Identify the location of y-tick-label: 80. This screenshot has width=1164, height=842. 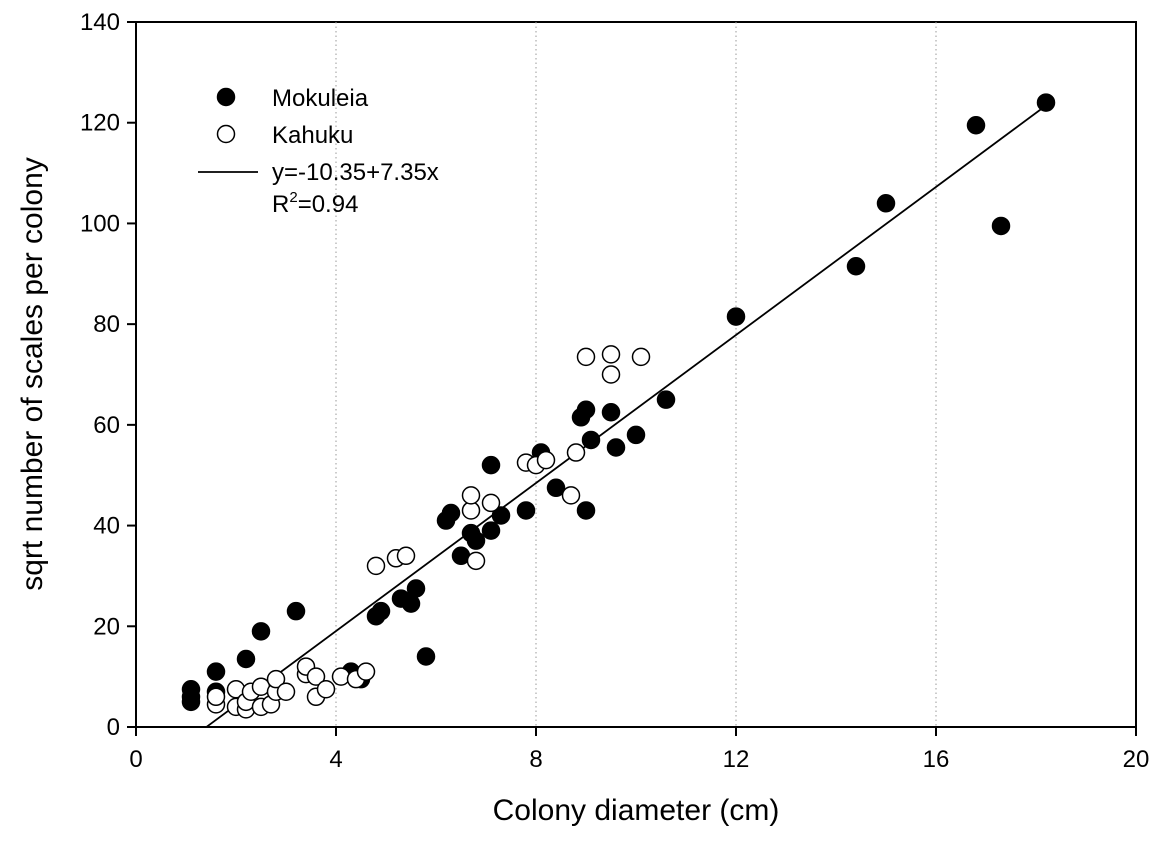
(106, 324).